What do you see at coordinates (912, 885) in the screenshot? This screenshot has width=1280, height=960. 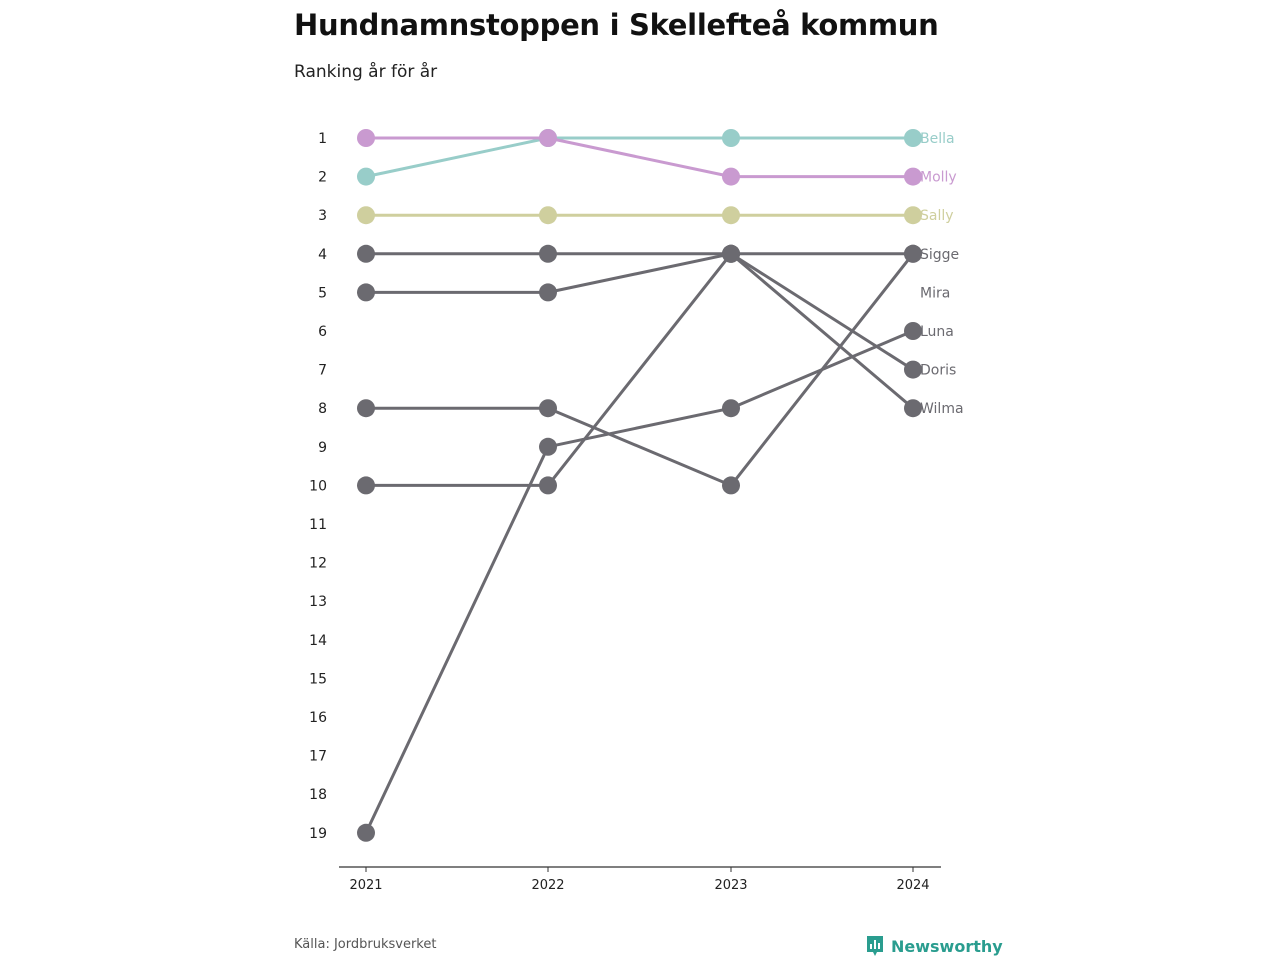 I see `x-tick-label: 2024` at bounding box center [912, 885].